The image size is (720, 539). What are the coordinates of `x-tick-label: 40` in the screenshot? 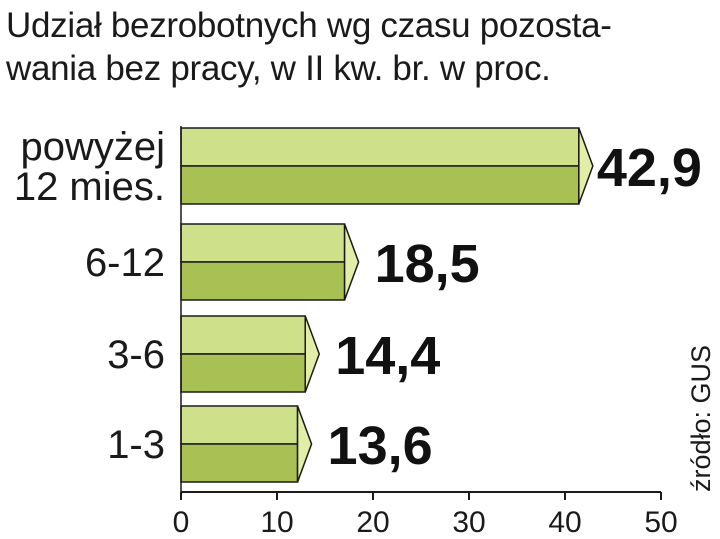 It's located at (564, 522).